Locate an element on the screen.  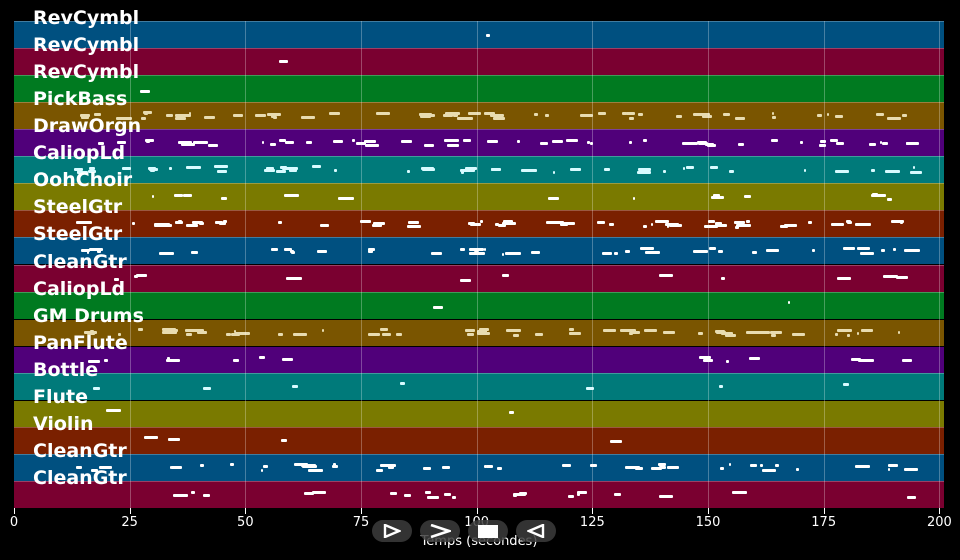
x-tick-label: 75 is located at coordinates (361, 522).